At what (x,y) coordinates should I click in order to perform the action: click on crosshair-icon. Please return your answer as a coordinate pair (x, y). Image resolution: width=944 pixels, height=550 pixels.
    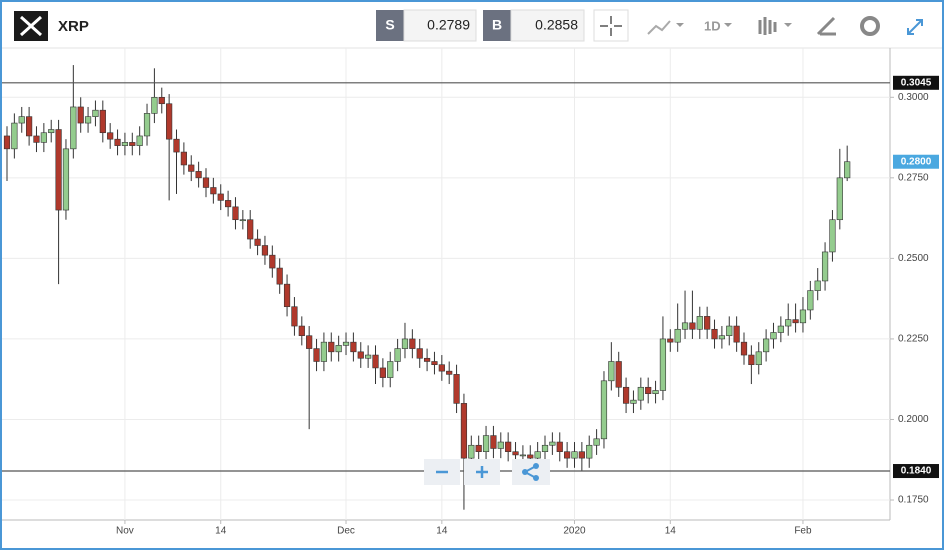
    Looking at the image, I should click on (611, 26).